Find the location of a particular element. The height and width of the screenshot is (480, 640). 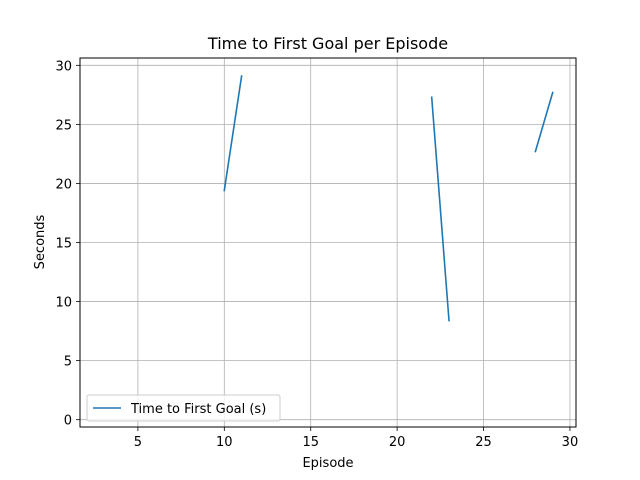

legend-label: Time to First Goal (s) is located at coordinates (198, 409).